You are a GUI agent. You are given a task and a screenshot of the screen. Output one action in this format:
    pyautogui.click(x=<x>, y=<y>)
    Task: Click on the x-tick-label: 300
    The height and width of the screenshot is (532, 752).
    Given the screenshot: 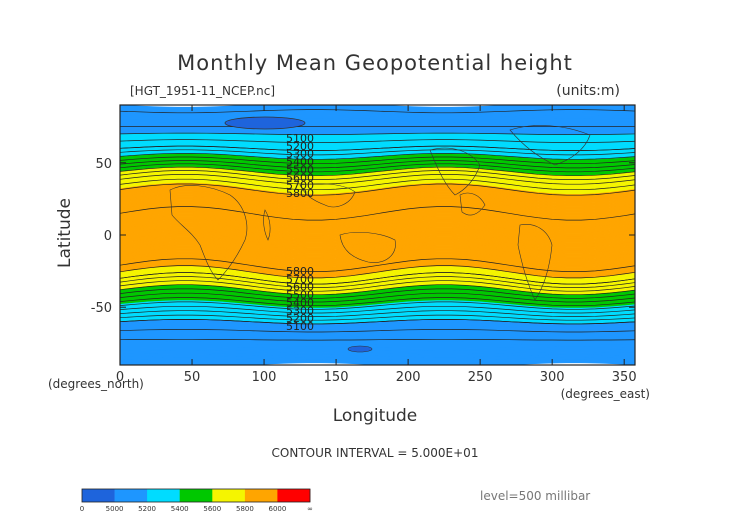 What is the action you would take?
    pyautogui.click(x=552, y=377)
    